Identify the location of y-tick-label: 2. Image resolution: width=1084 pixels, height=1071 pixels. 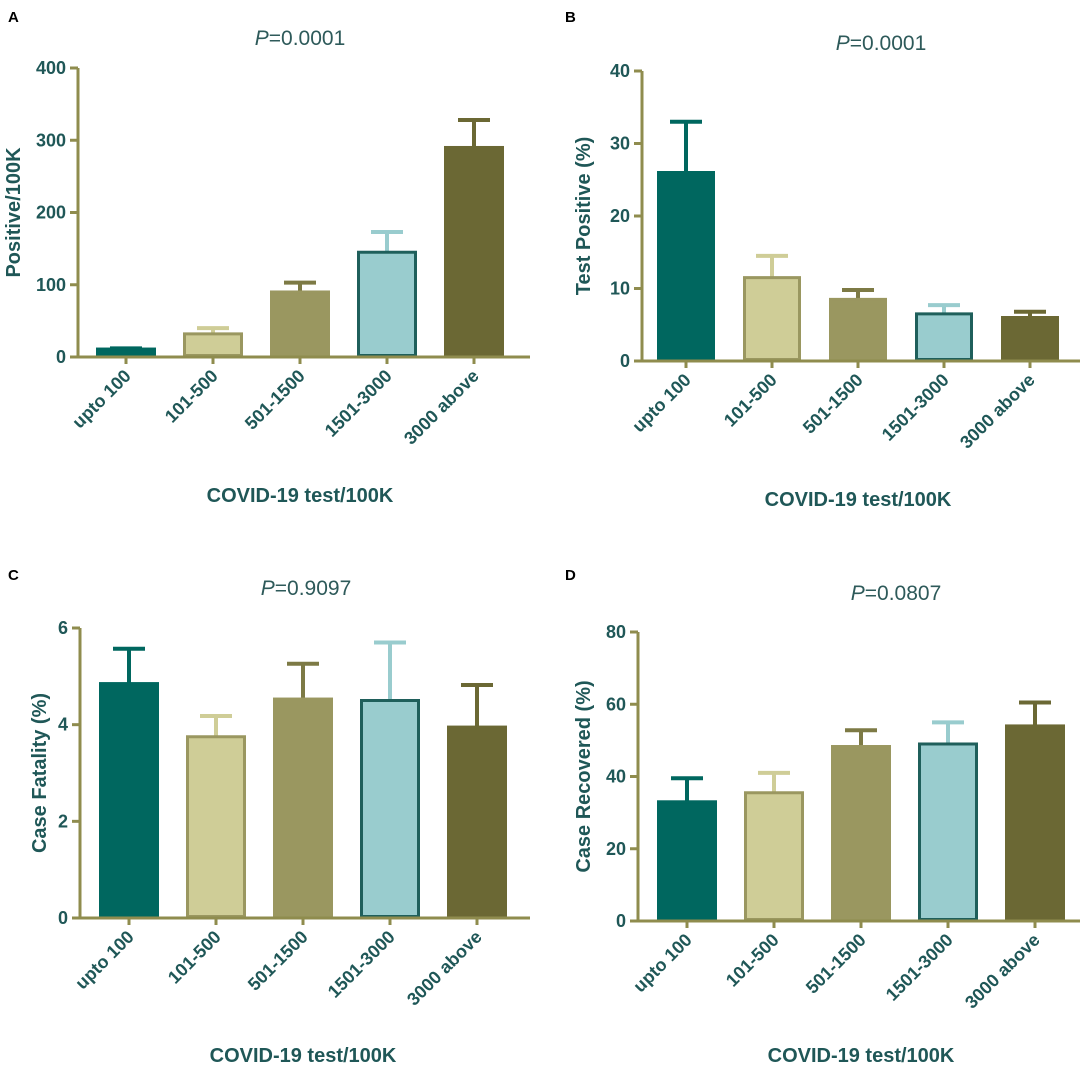
(63, 821).